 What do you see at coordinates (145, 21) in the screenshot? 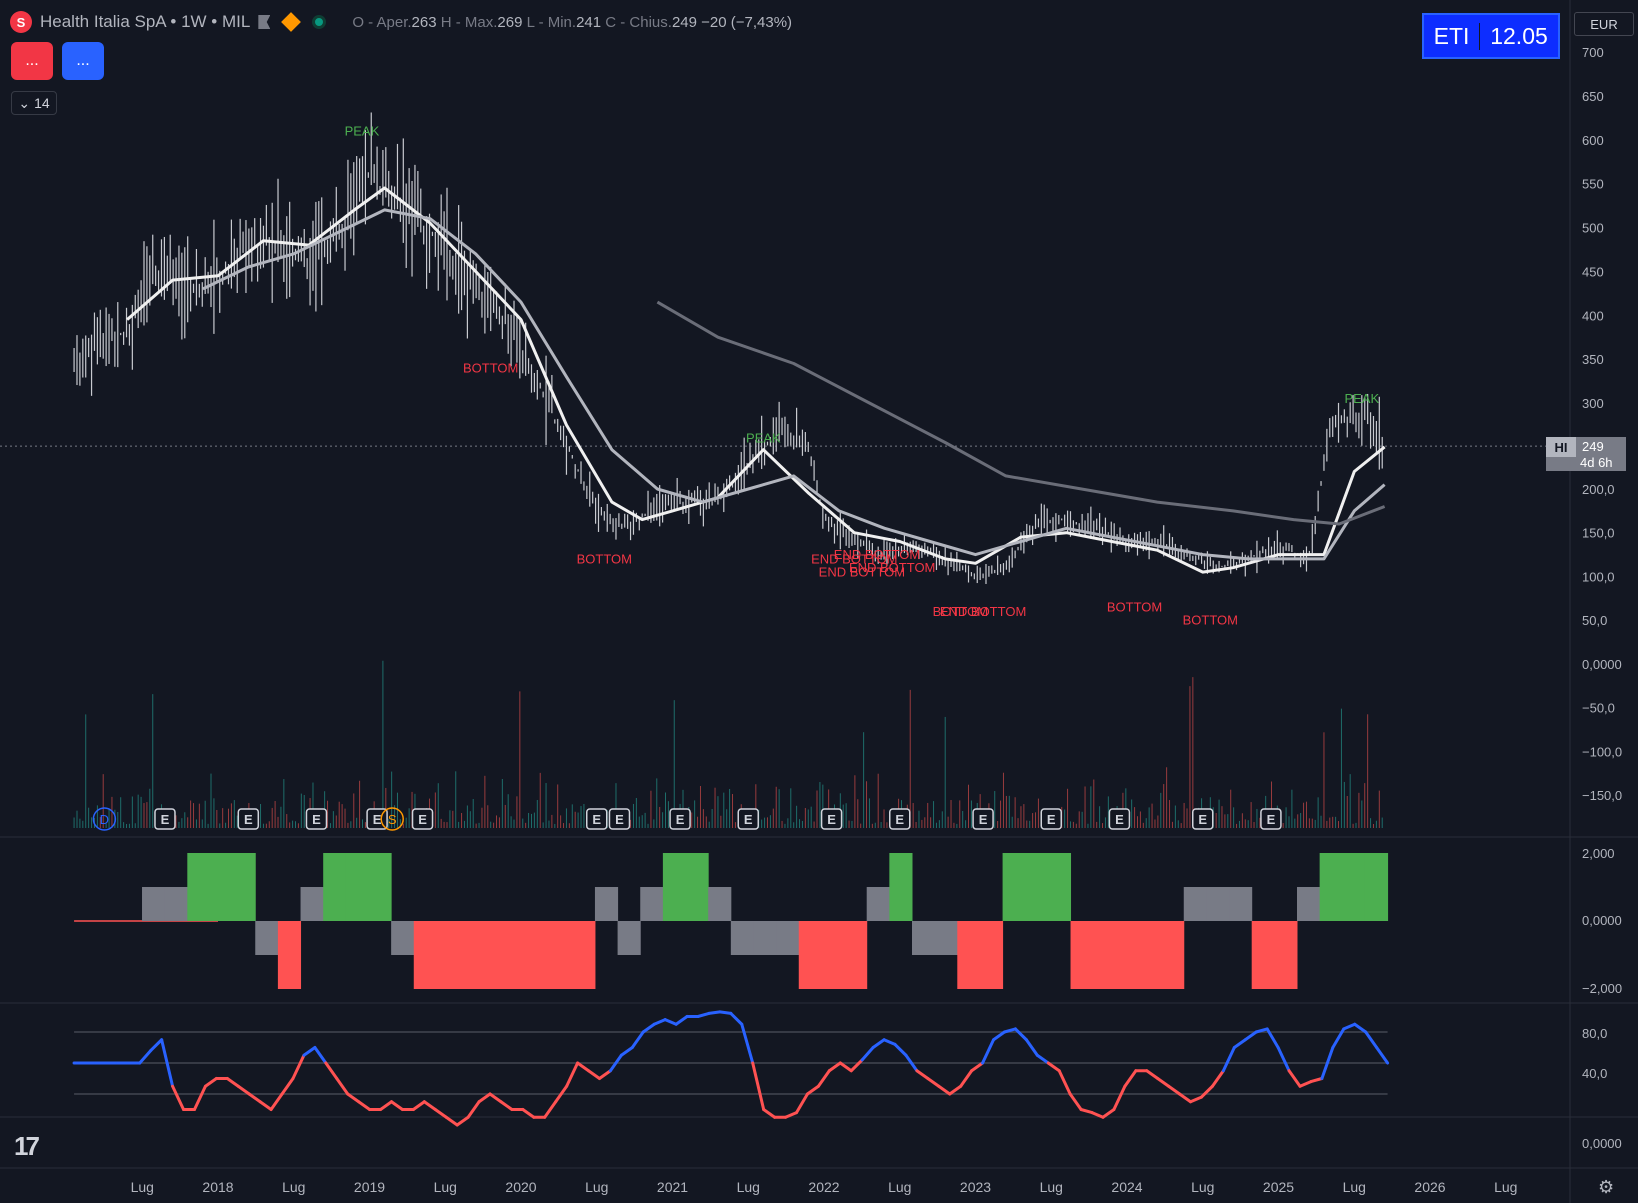
I see `symbol-label: Health Italia SpA • 1W • MIL` at bounding box center [145, 21].